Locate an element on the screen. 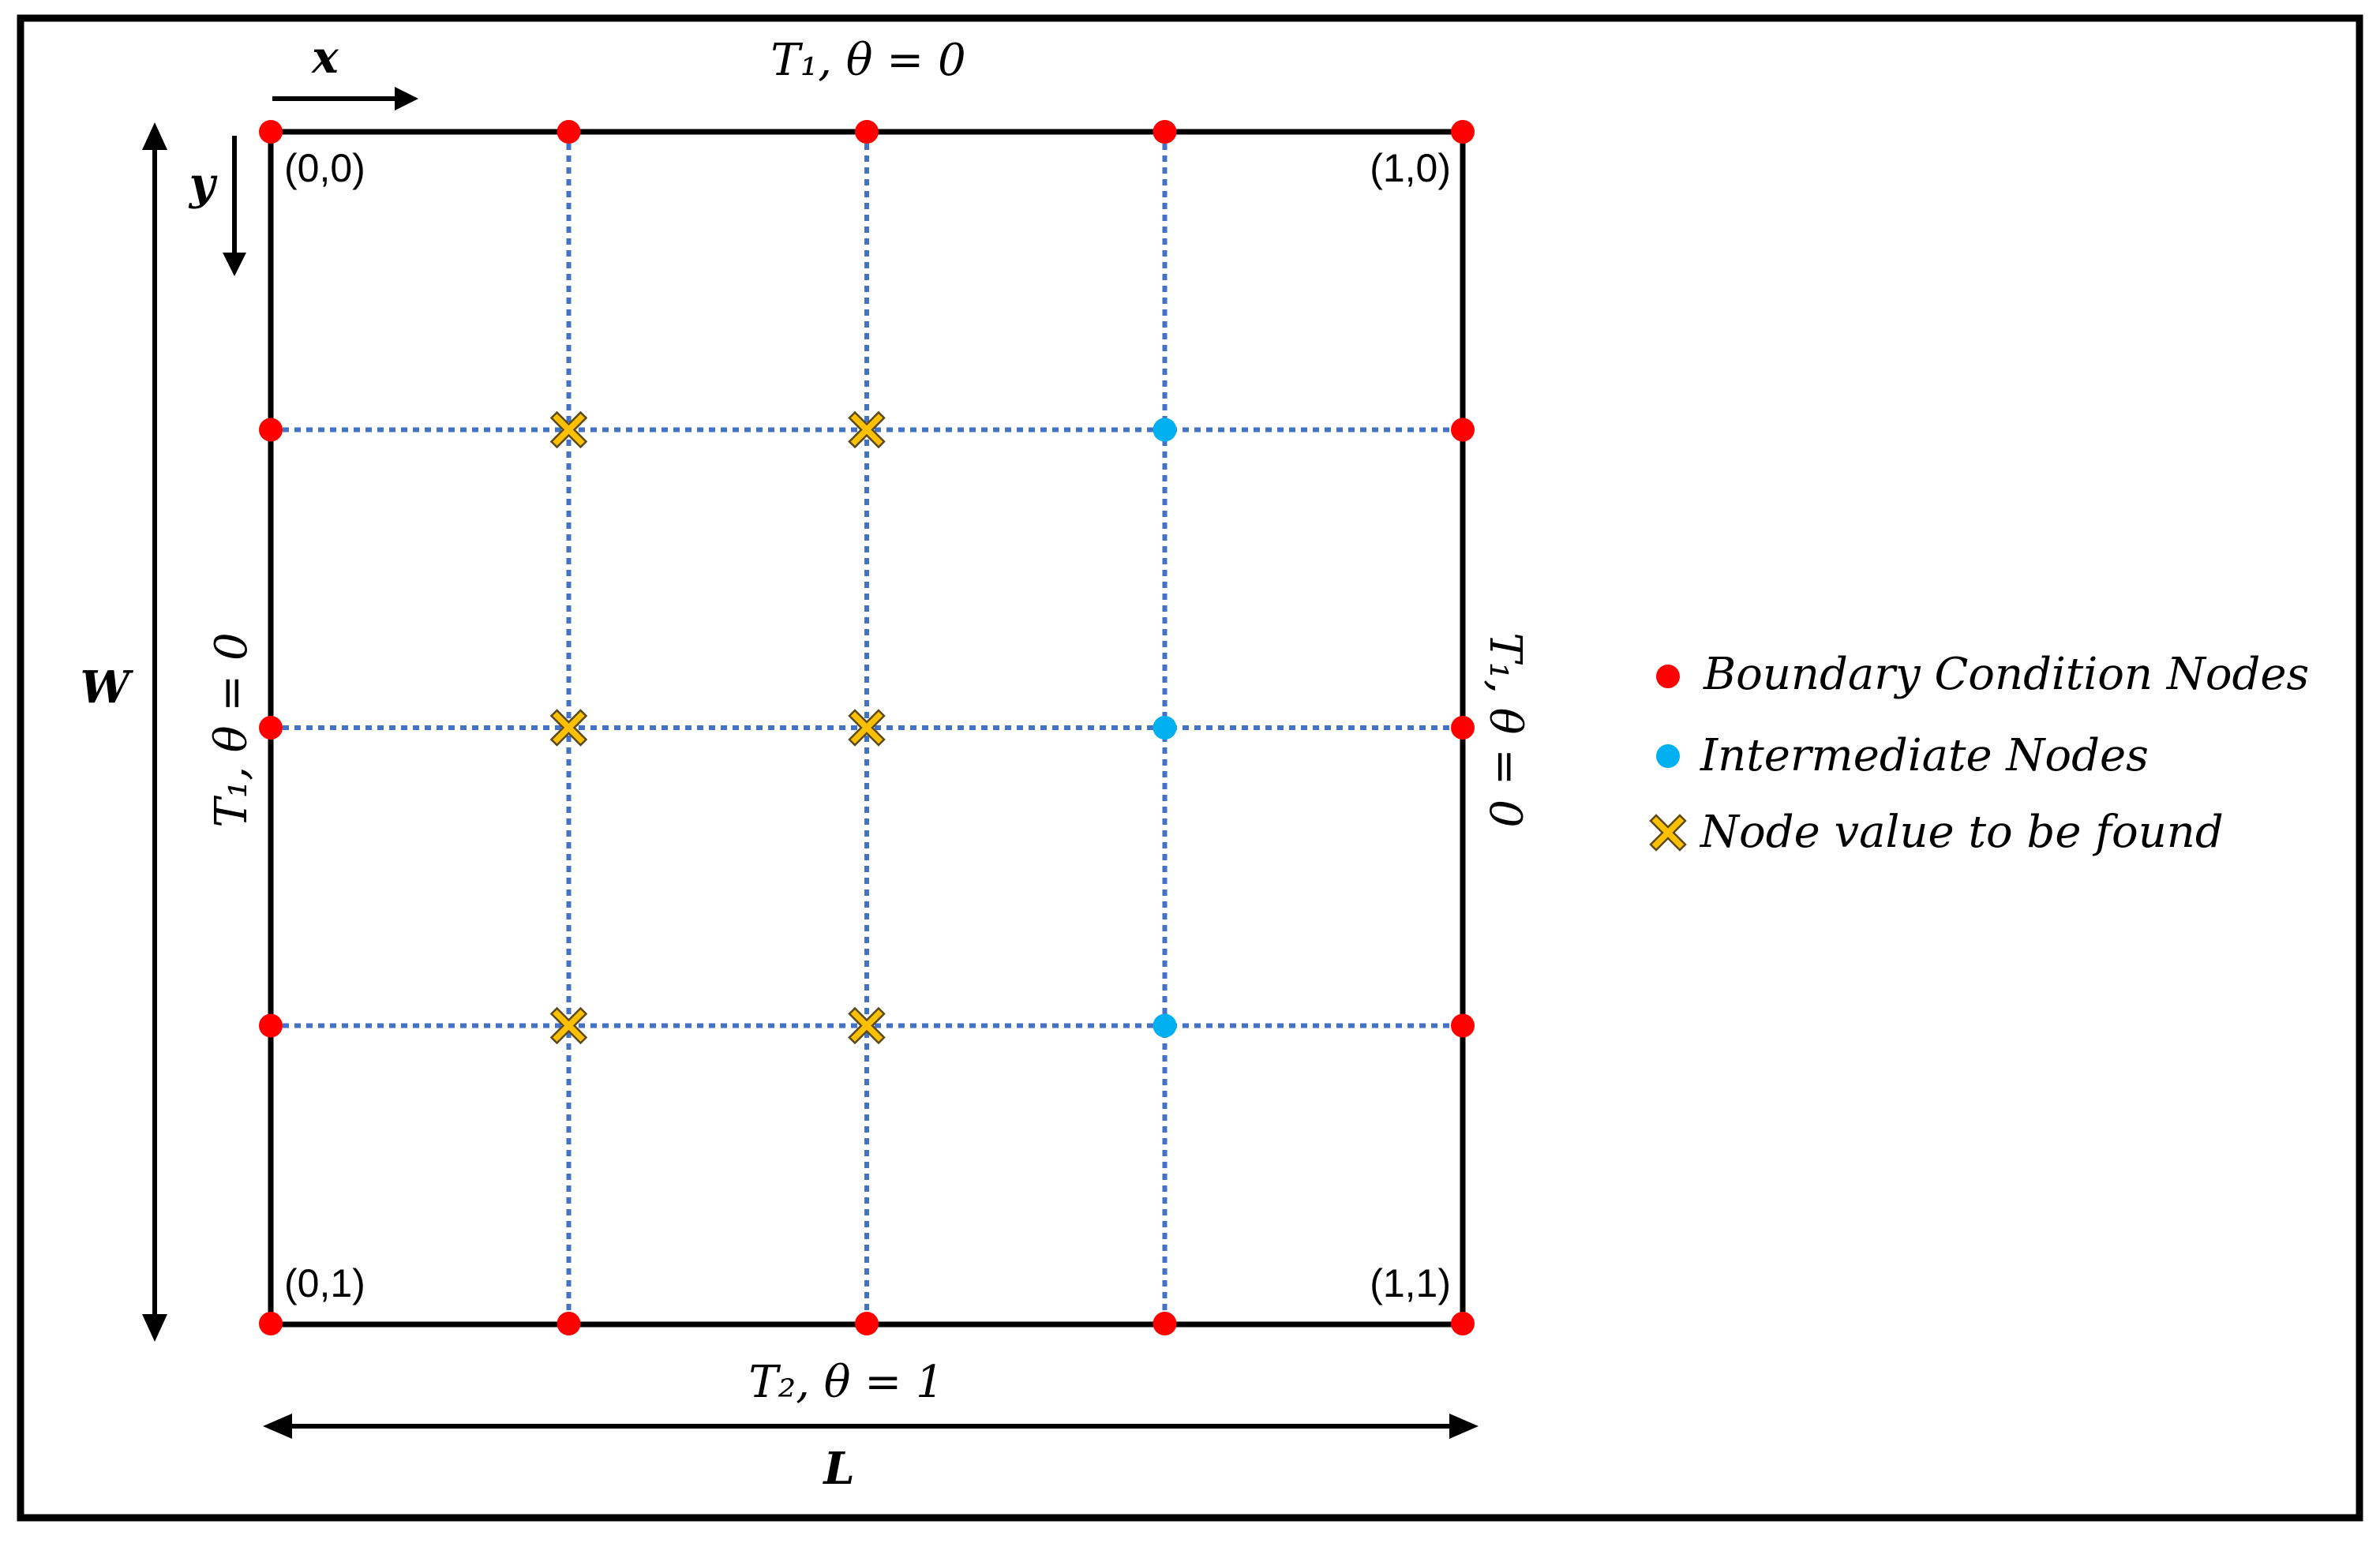 Image resolution: width=2380 pixels, height=1543 pixels. corner-label-top-left: (0,0) is located at coordinates (324, 168).